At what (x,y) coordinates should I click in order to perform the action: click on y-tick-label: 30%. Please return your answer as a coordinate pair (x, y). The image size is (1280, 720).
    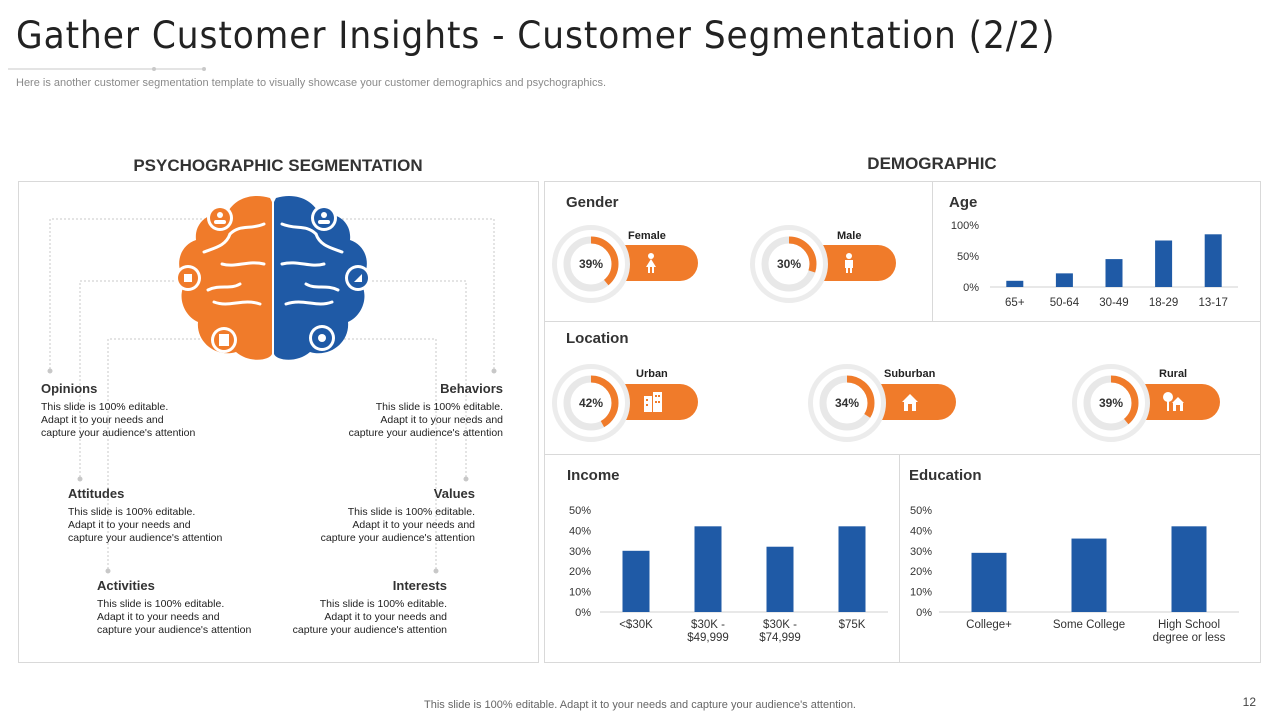
    Looking at the image, I should click on (580, 552).